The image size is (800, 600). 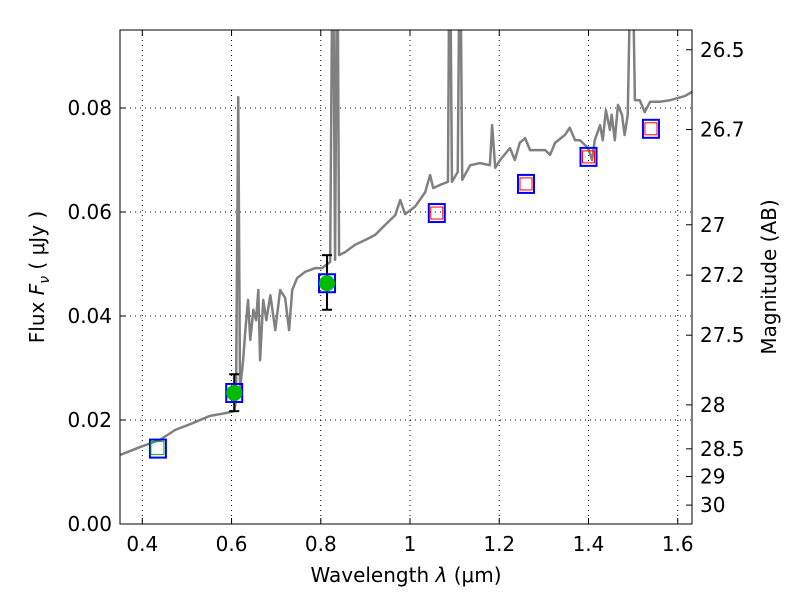 I want to click on y2-tick-label: 26.5, so click(x=722, y=50).